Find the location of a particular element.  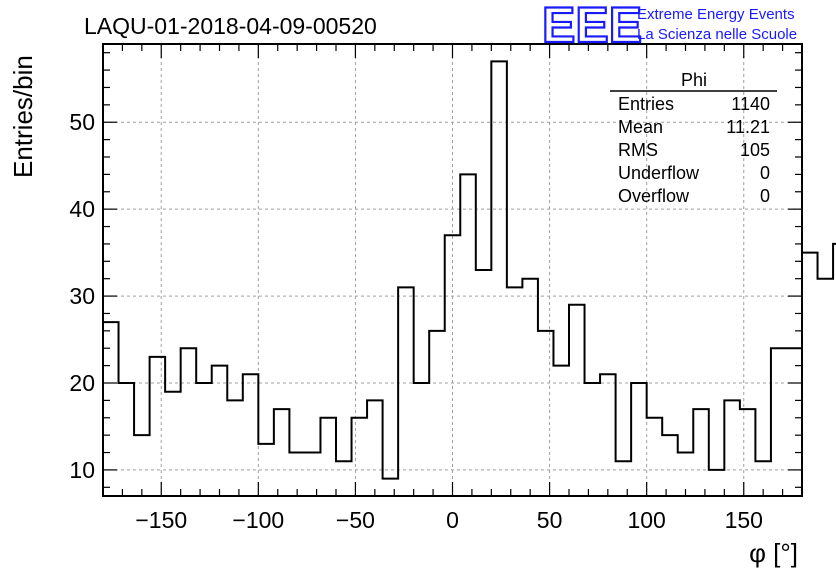

x-tick-label: −150 is located at coordinates (161, 520).